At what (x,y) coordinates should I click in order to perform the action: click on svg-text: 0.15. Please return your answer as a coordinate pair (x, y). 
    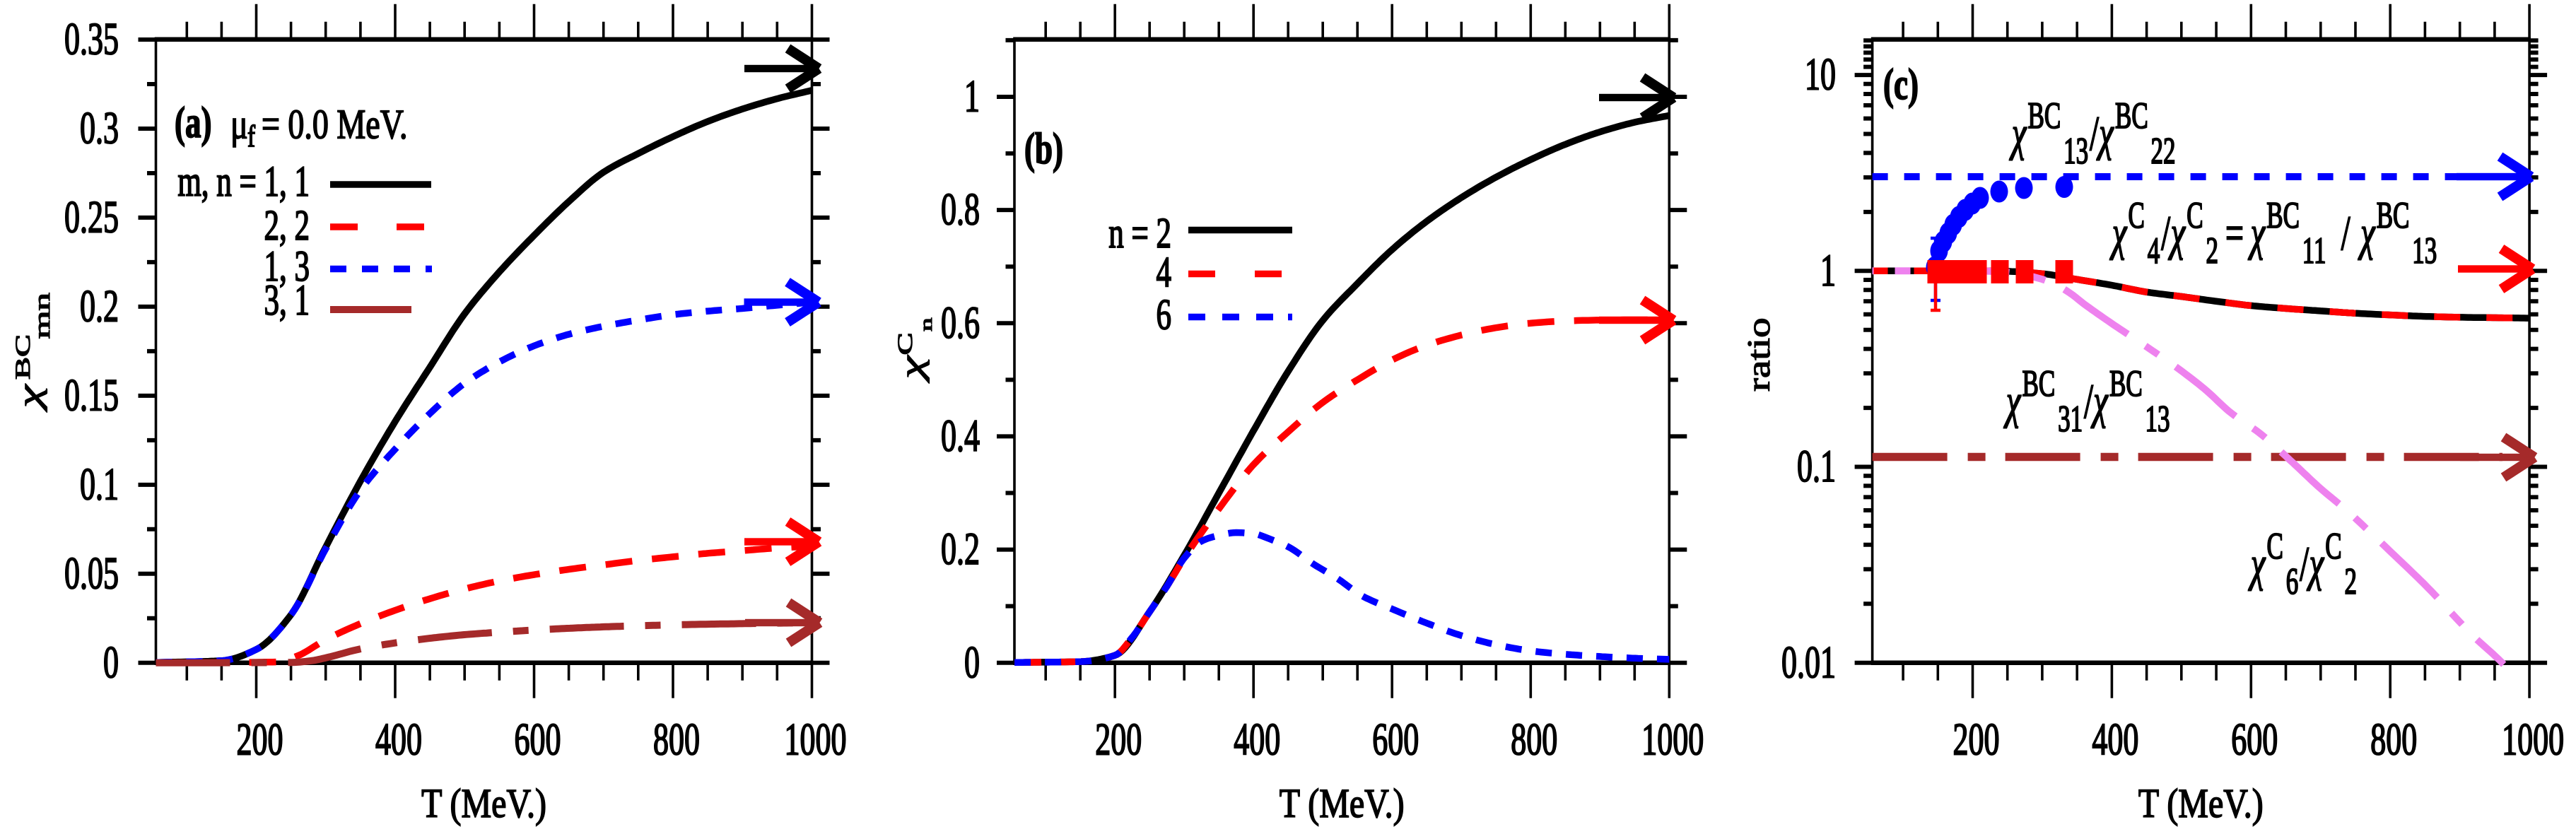
    Looking at the image, I should click on (91, 396).